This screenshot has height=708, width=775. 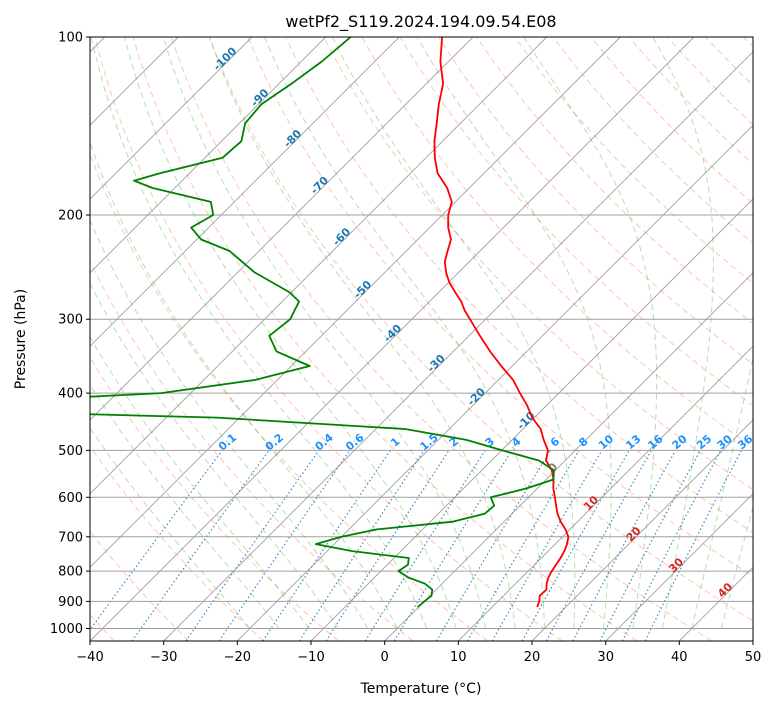 I want to click on x-axis-label: Temperature (°C), so click(x=421, y=689).